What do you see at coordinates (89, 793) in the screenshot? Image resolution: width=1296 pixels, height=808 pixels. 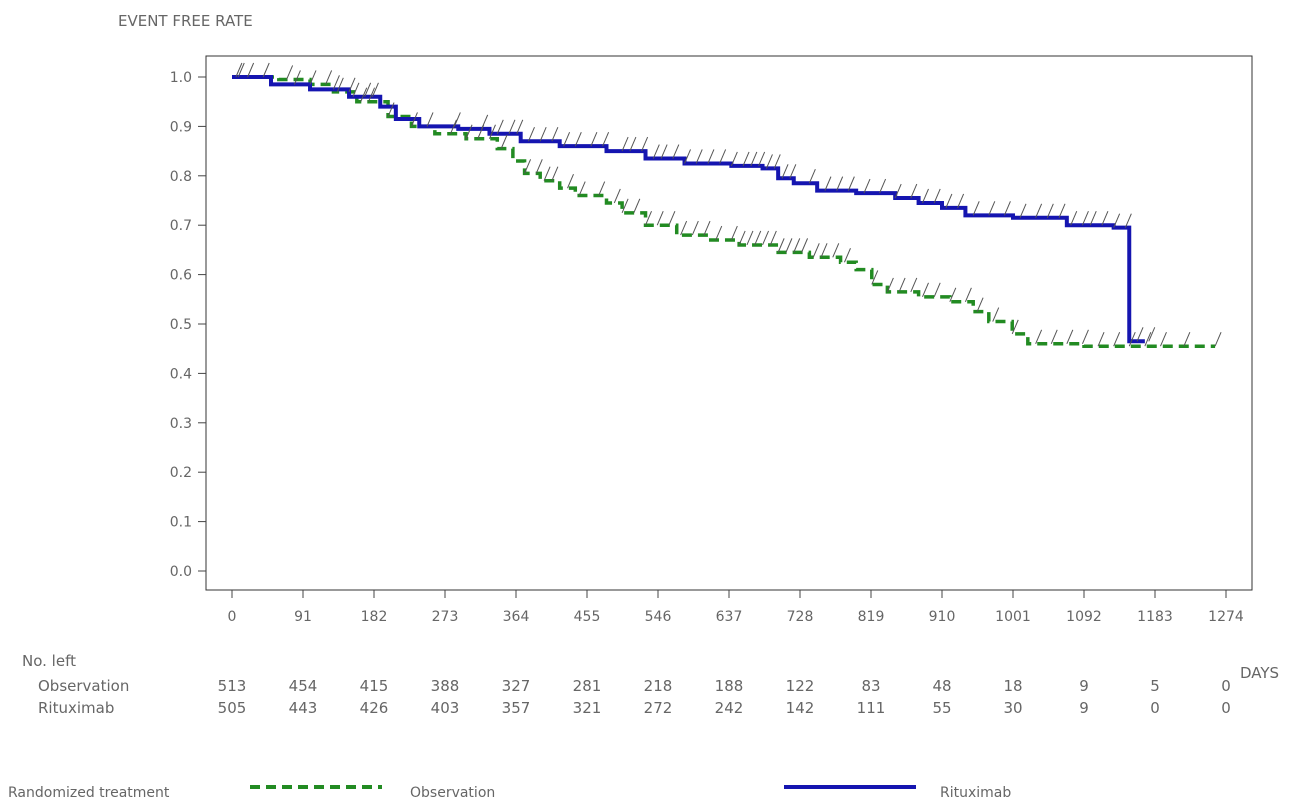 I see `legend-title: Randomized treatment` at bounding box center [89, 793].